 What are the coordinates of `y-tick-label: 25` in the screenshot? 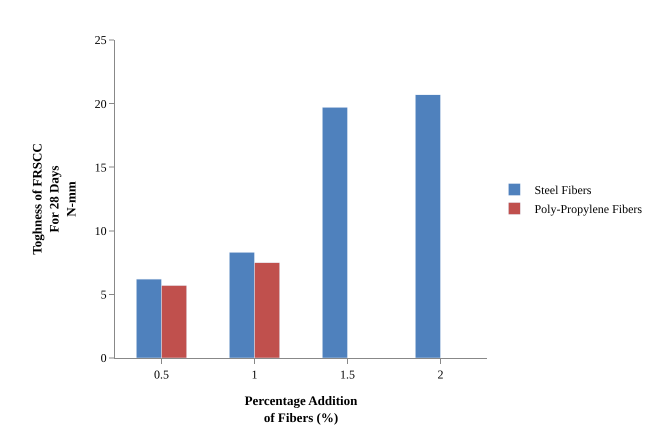 It's located at (100, 40).